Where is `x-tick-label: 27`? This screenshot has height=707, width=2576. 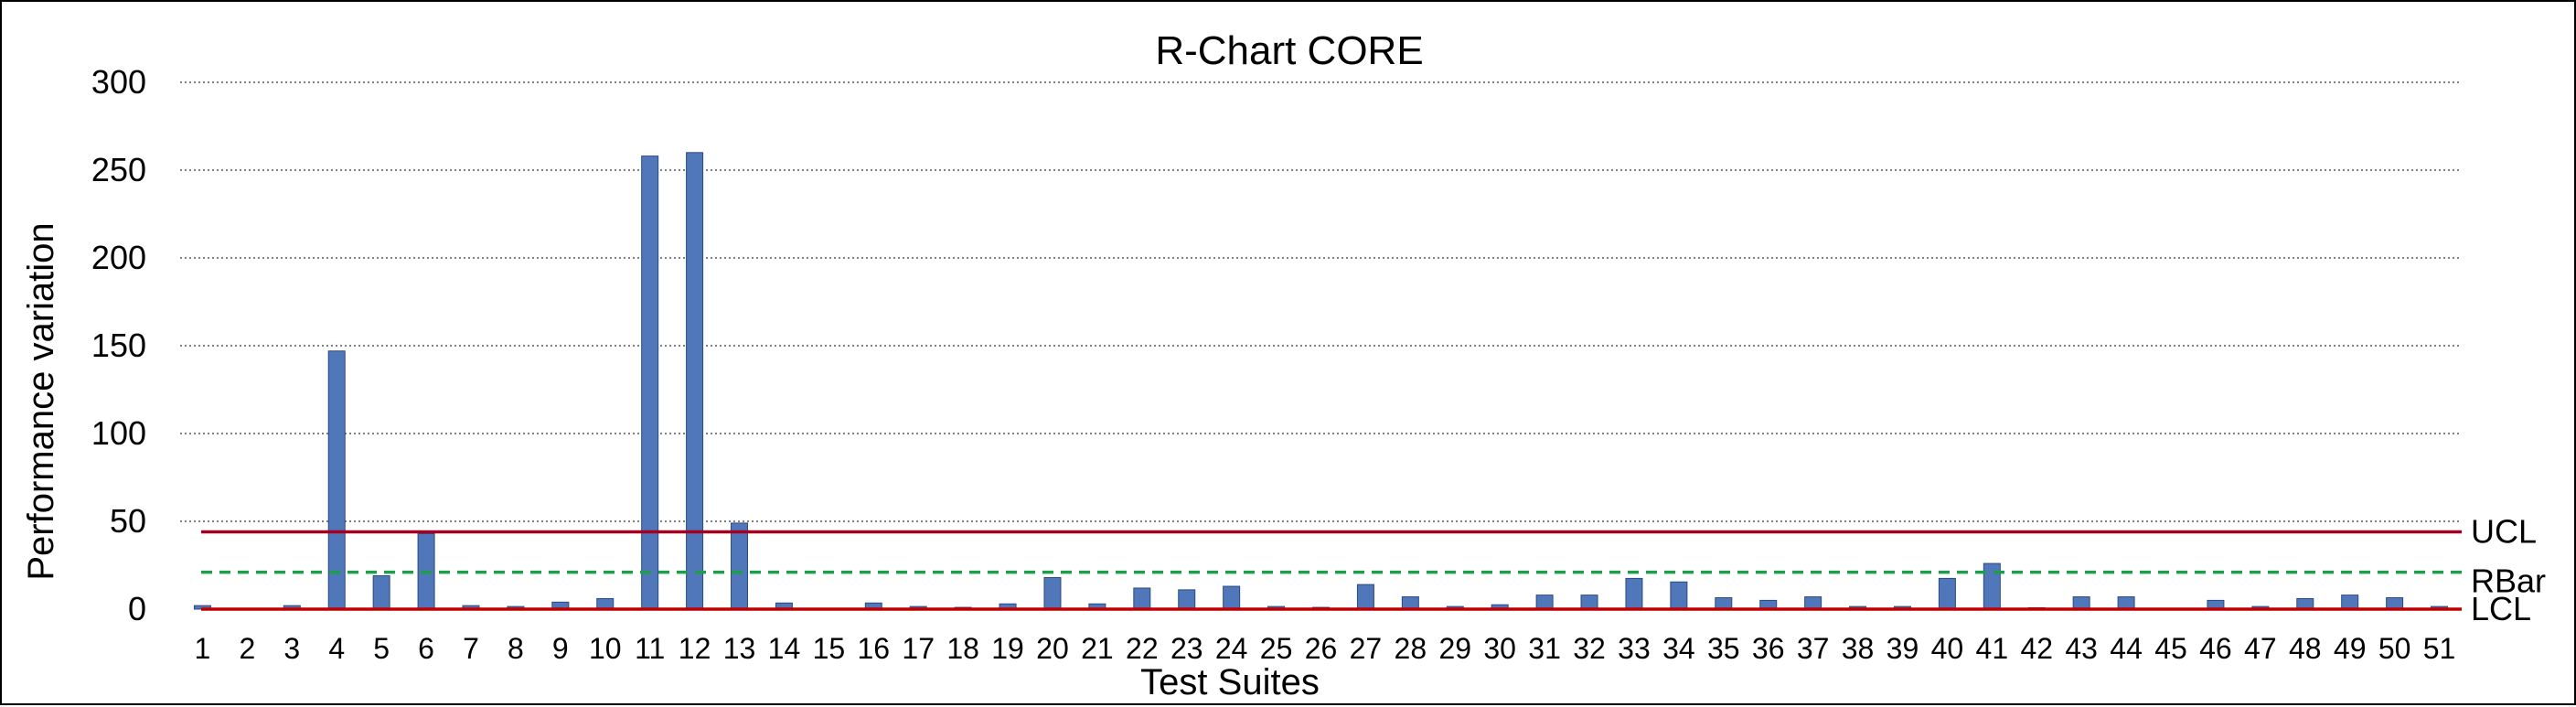 x-tick-label: 27 is located at coordinates (1366, 648).